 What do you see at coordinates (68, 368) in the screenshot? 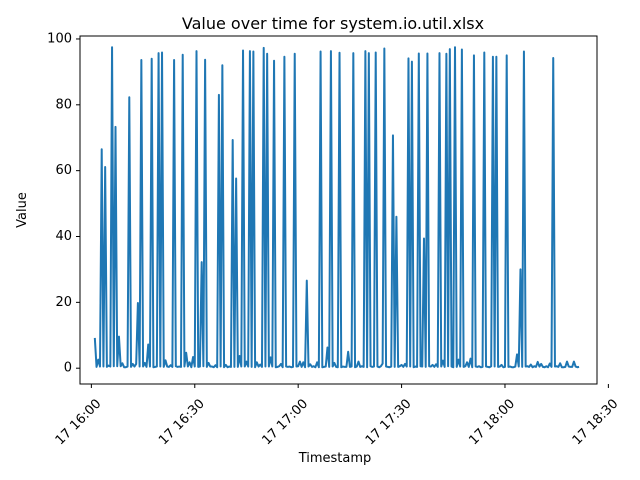
I see `y-tick-label: 0` at bounding box center [68, 368].